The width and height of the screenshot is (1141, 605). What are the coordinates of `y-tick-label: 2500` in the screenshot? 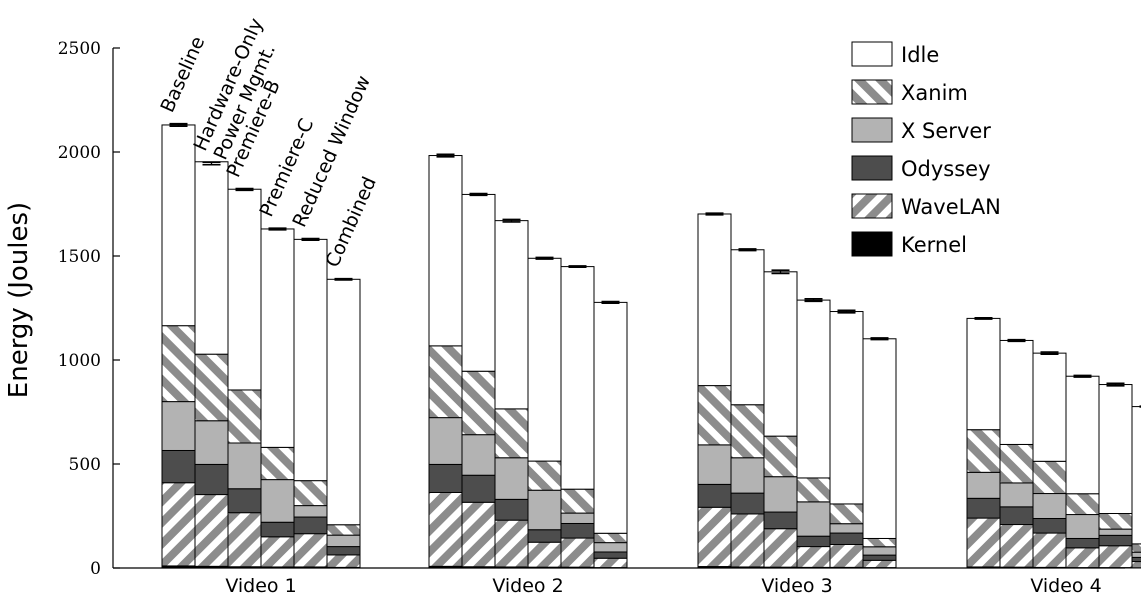 It's located at (79, 49).